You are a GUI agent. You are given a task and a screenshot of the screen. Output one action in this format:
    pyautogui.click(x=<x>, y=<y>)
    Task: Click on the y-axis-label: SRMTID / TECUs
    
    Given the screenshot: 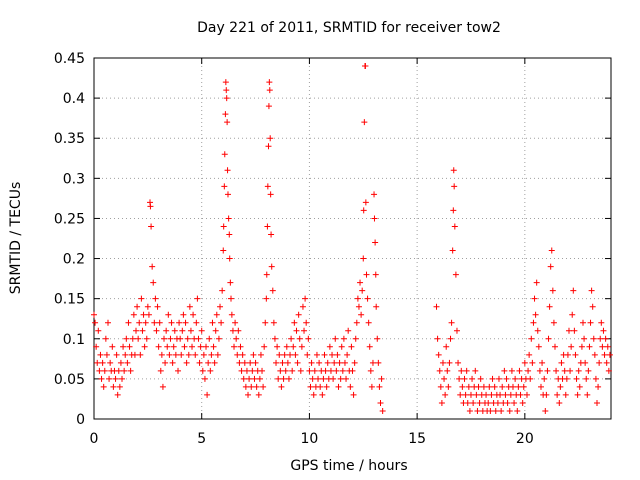 What is the action you would take?
    pyautogui.click(x=16, y=238)
    